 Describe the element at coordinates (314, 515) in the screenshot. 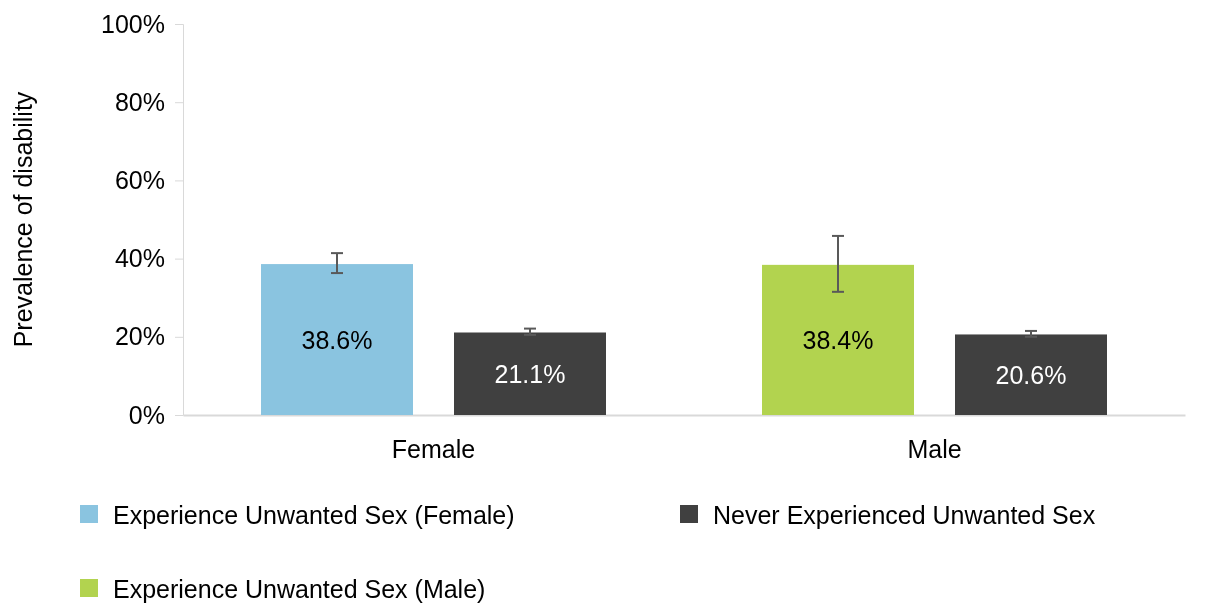

I see `legend-label: Experience Unwanted Sex (Female)` at that location.